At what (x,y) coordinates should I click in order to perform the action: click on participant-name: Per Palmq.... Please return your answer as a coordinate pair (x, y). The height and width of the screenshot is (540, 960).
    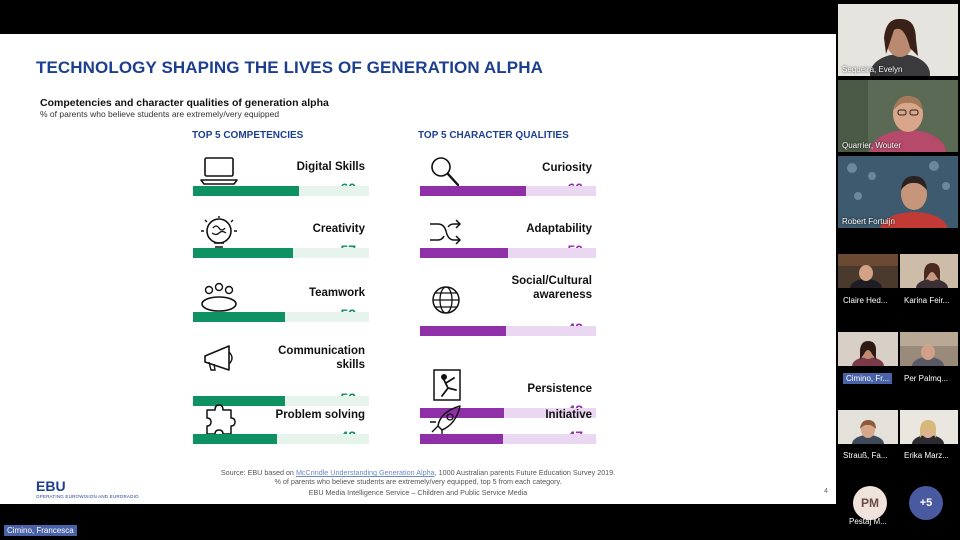
    Looking at the image, I should click on (926, 378).